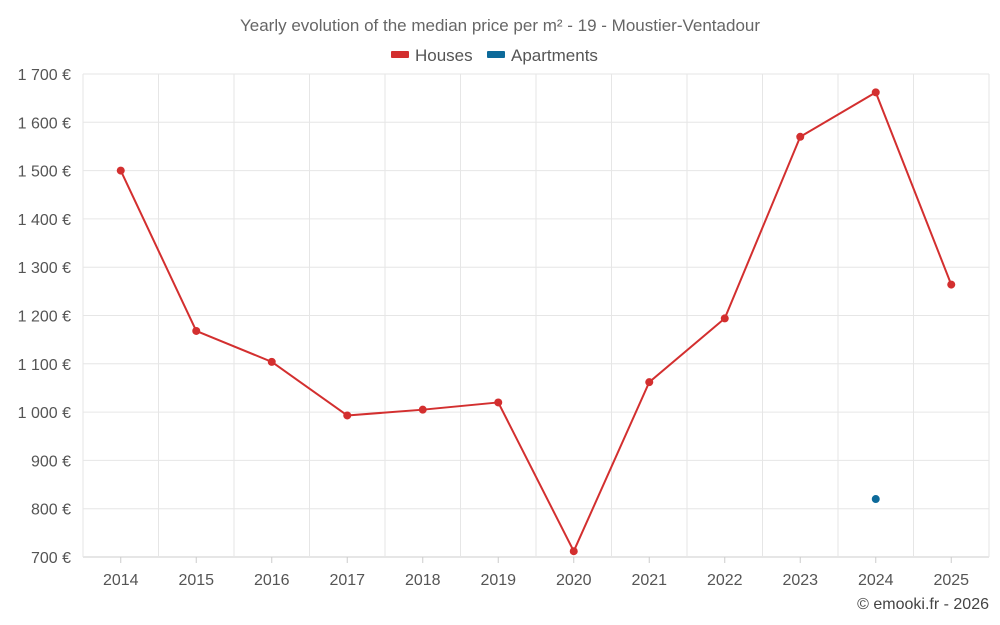 The image size is (1000, 625). Describe the element at coordinates (51, 461) in the screenshot. I see `y-tick-label: 900 €` at that location.